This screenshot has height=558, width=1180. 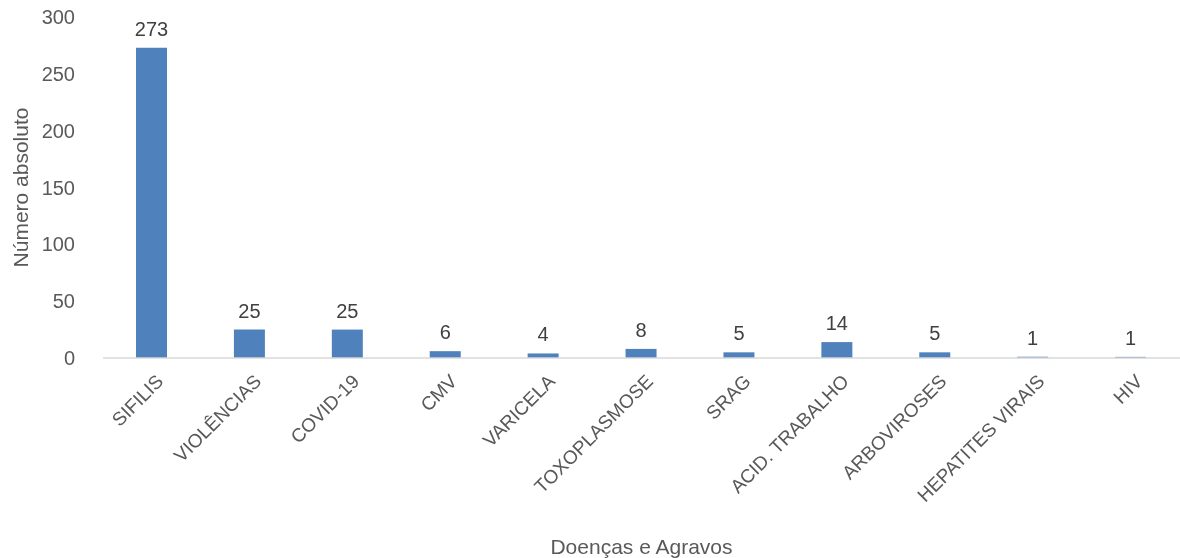 I want to click on data-label: 8, so click(x=641, y=329).